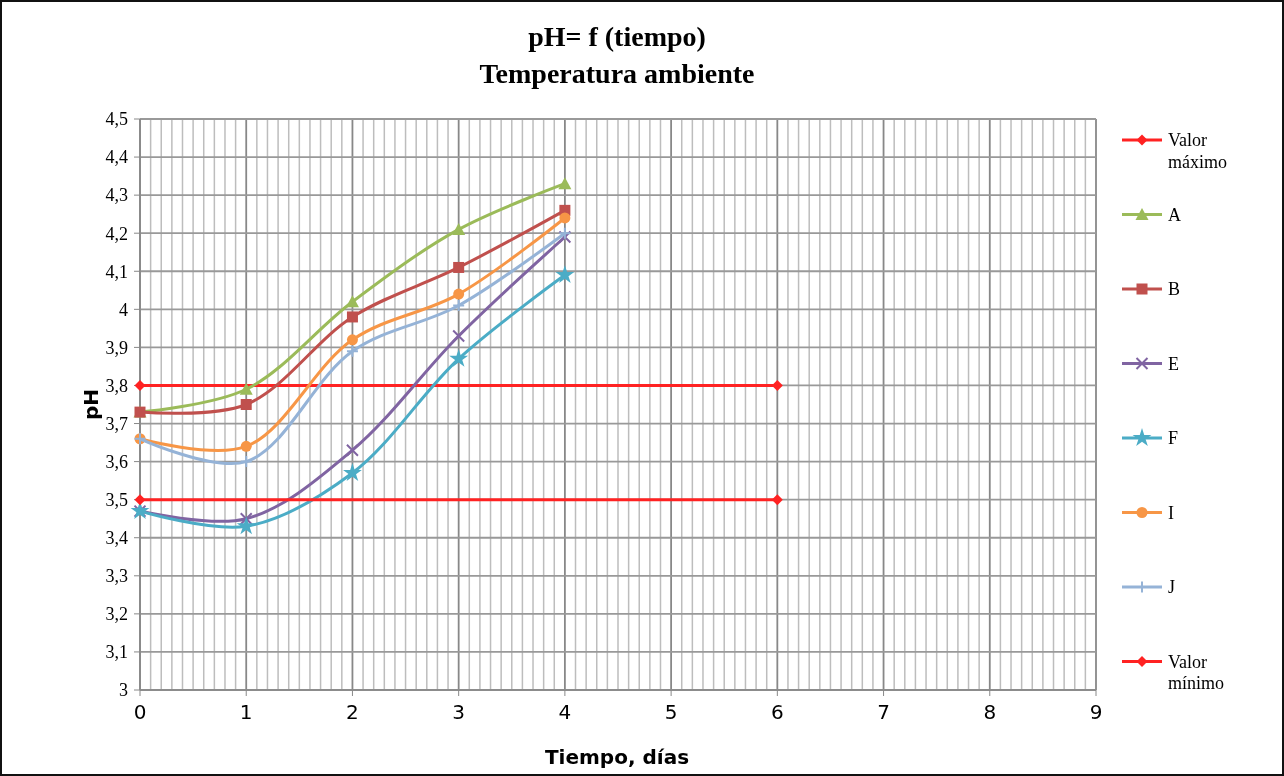 This screenshot has height=776, width=1284. I want to click on x-tick-label: 8, so click(990, 712).